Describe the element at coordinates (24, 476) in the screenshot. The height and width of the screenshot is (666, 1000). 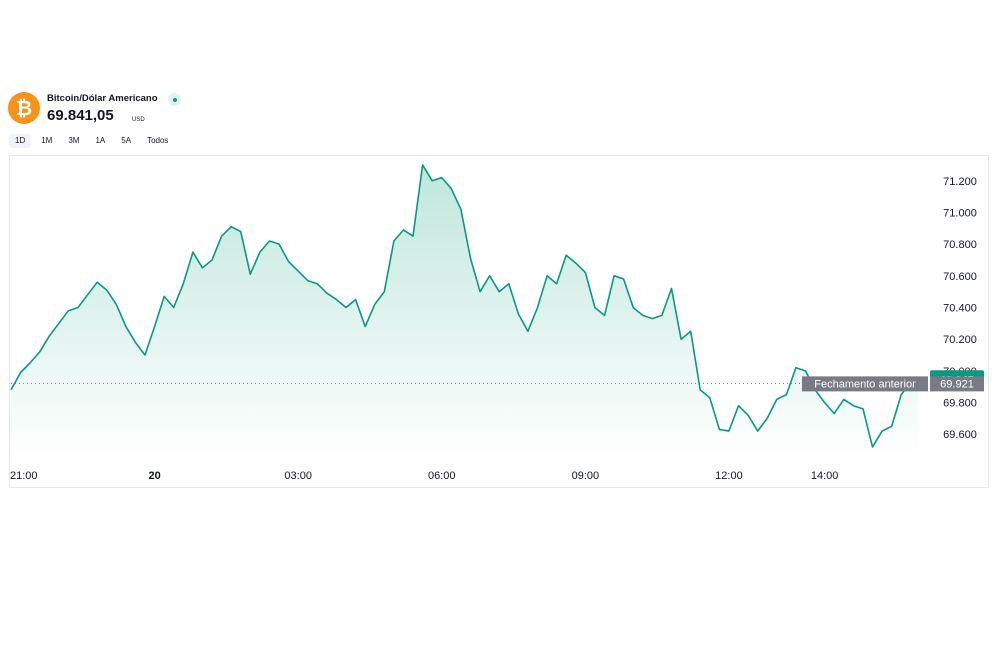
I see `x-tick-label: 21:00` at that location.